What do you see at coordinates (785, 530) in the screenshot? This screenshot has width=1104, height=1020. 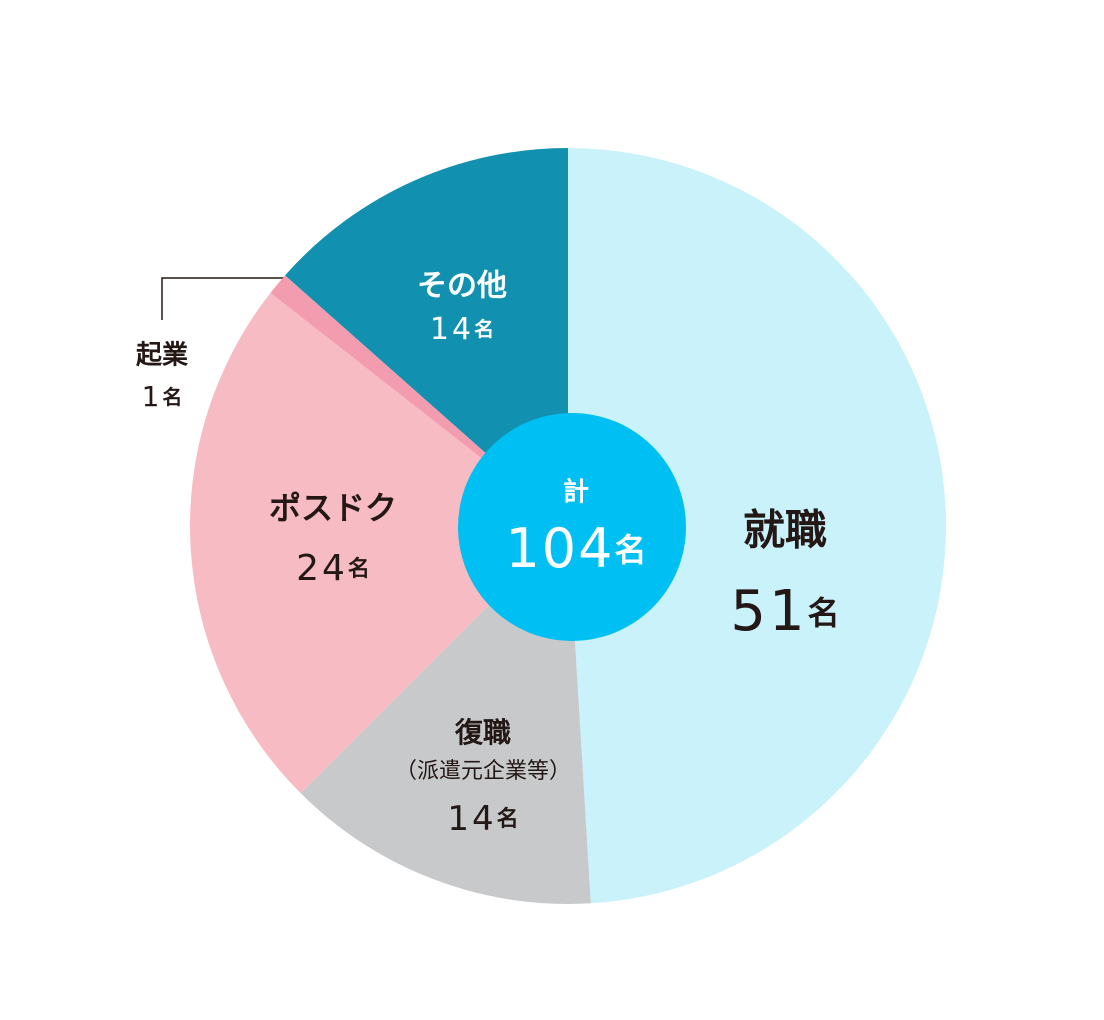 I see `category-label: 就職` at bounding box center [785, 530].